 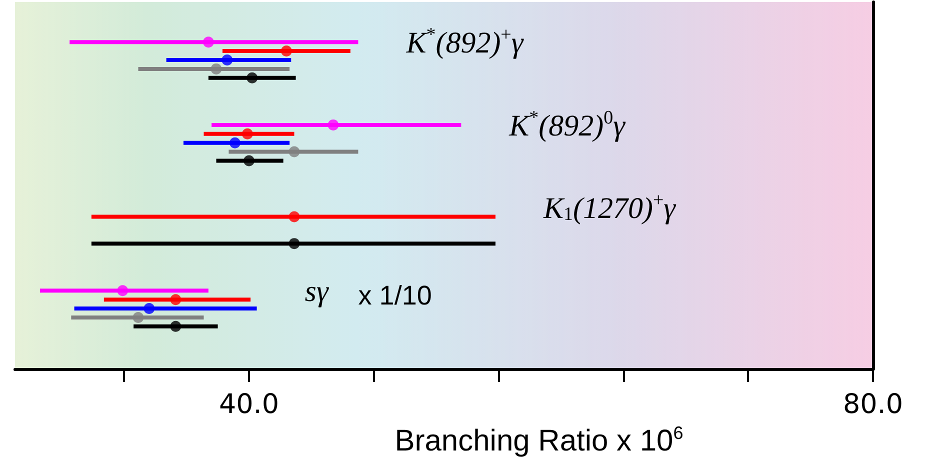 What do you see at coordinates (609, 208) in the screenshot?
I see `y-tick-label: K1(1270)+γ` at bounding box center [609, 208].